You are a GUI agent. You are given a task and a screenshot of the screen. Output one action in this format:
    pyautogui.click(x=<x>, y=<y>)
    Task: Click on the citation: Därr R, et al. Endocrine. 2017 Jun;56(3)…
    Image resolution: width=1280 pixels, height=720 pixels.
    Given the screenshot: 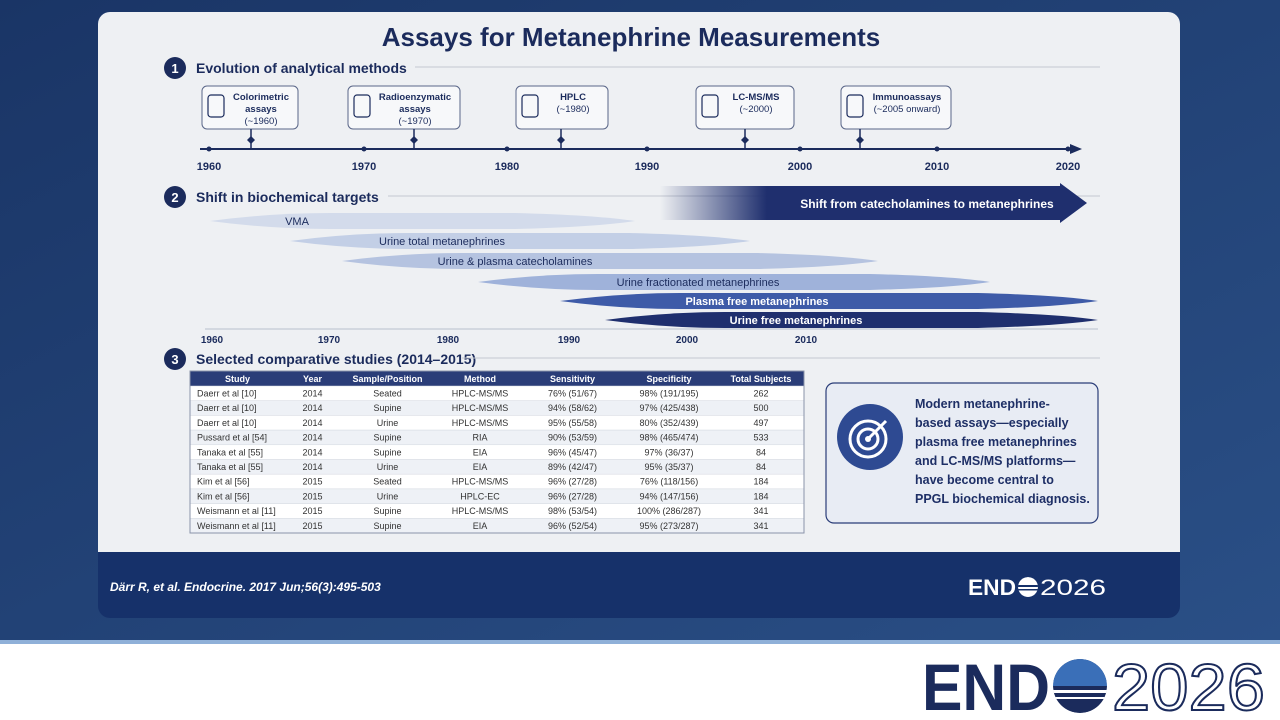 What is the action you would take?
    pyautogui.click(x=245, y=587)
    